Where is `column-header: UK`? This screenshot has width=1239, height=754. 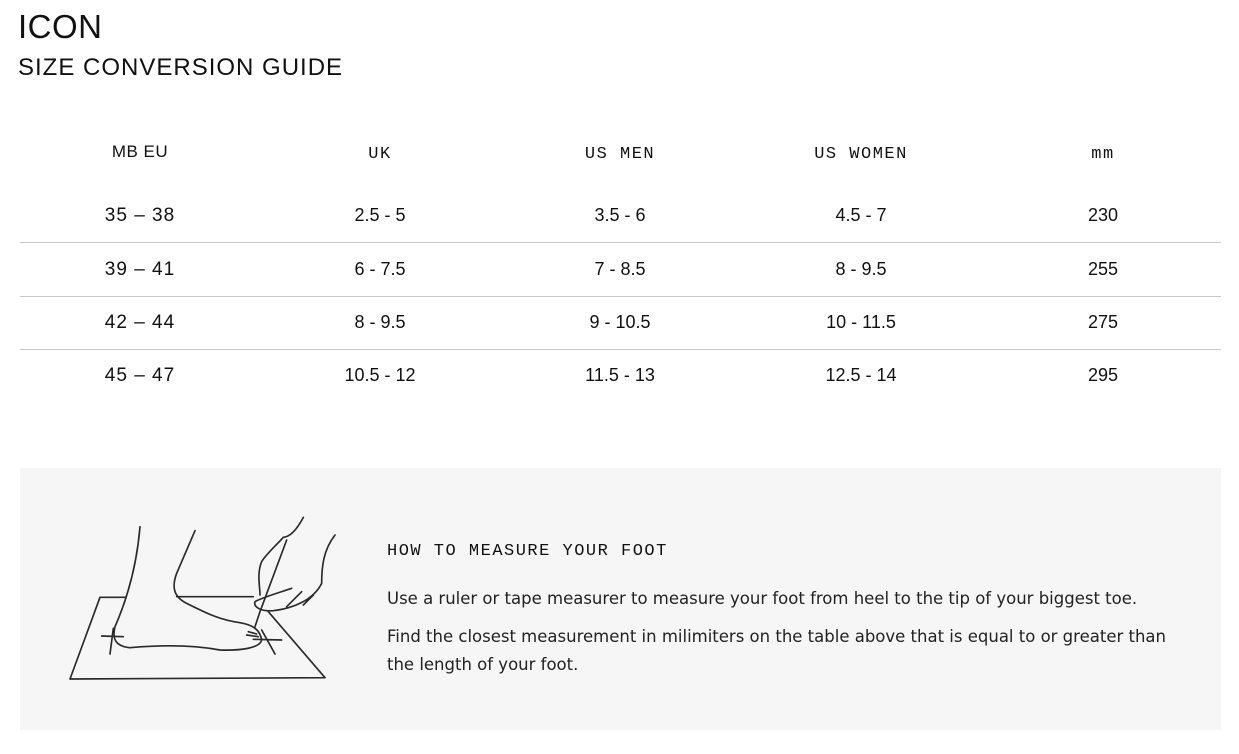 column-header: UK is located at coordinates (380, 154).